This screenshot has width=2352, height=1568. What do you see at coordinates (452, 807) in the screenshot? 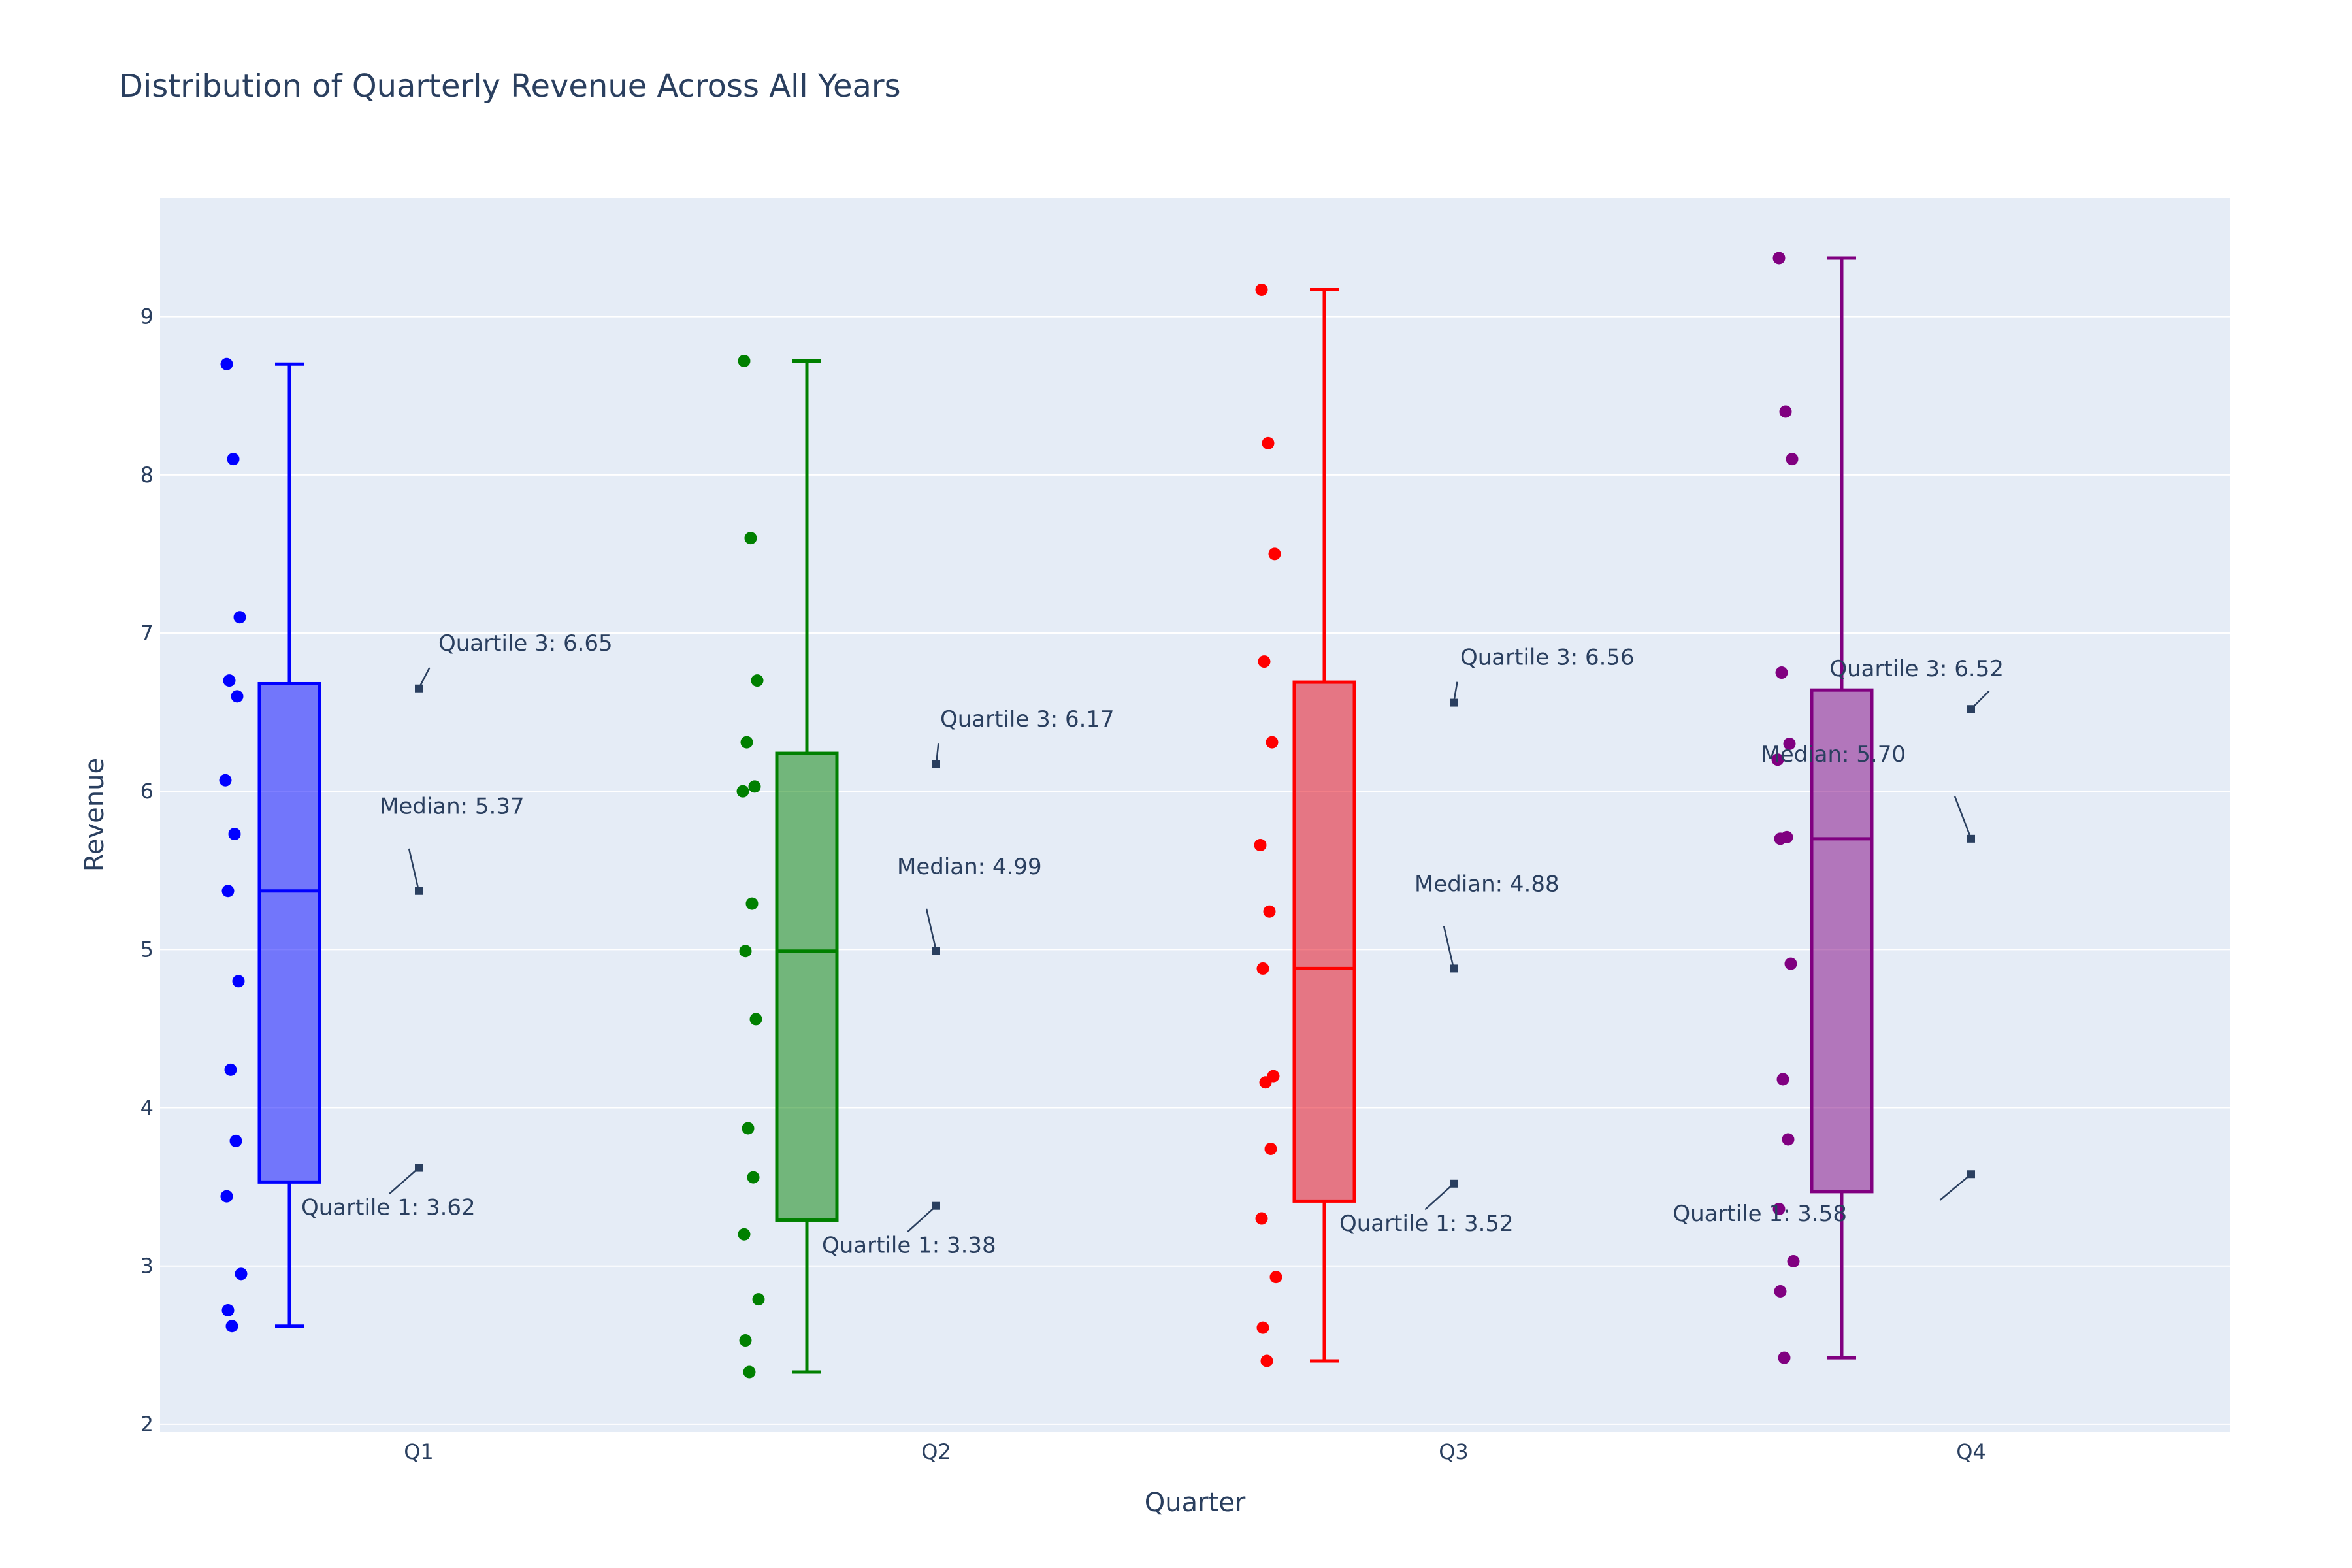
I see `annotation-label: Median: 5.37` at bounding box center [452, 807].